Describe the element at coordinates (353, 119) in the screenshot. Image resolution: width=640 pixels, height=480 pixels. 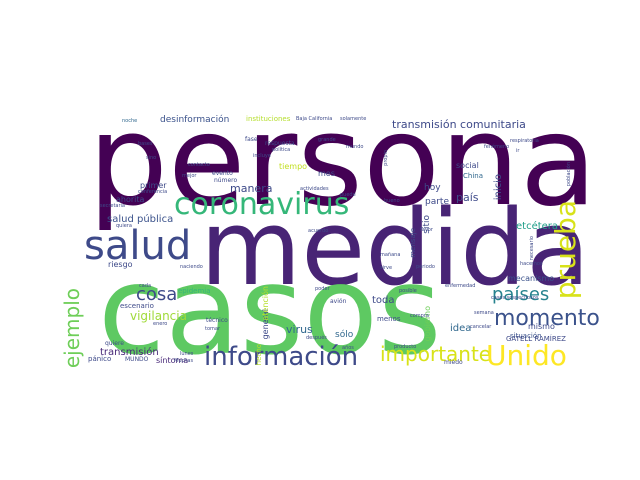
I see `word-solamente: solamente` at that location.